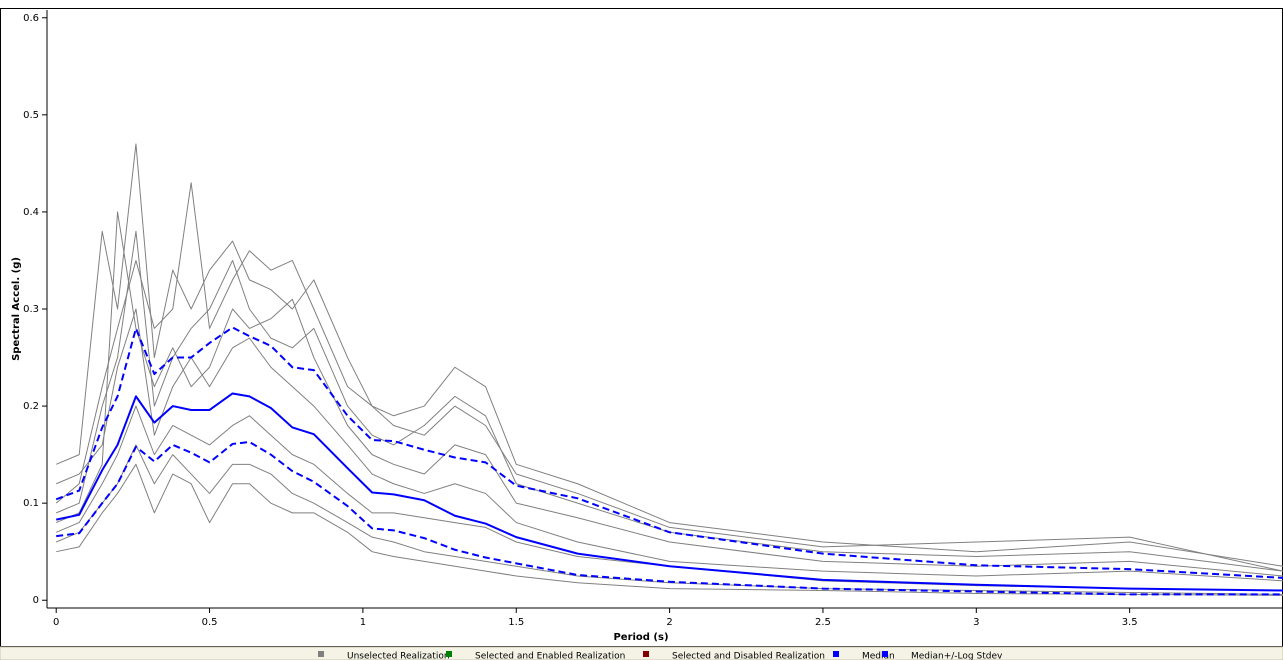 The width and height of the screenshot is (1283, 660). I want to click on y-tick-label: 0.6, so click(31, 18).